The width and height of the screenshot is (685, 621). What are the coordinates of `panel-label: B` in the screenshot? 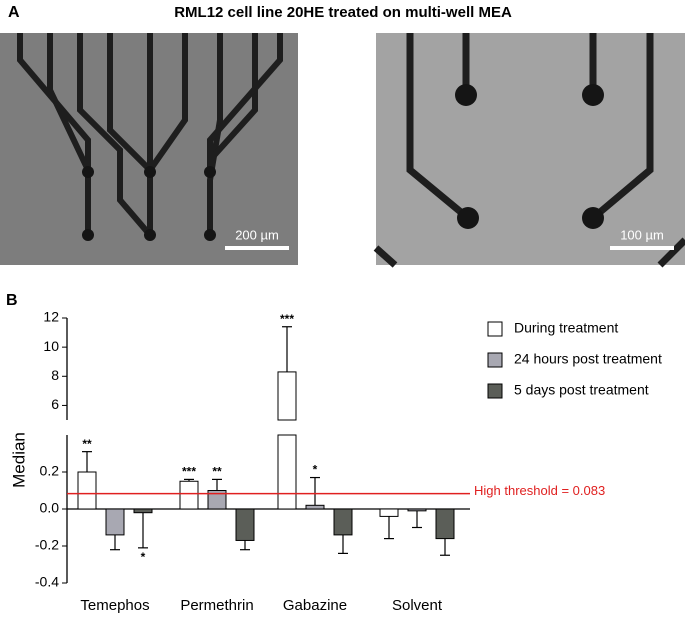 It's located at (12, 300).